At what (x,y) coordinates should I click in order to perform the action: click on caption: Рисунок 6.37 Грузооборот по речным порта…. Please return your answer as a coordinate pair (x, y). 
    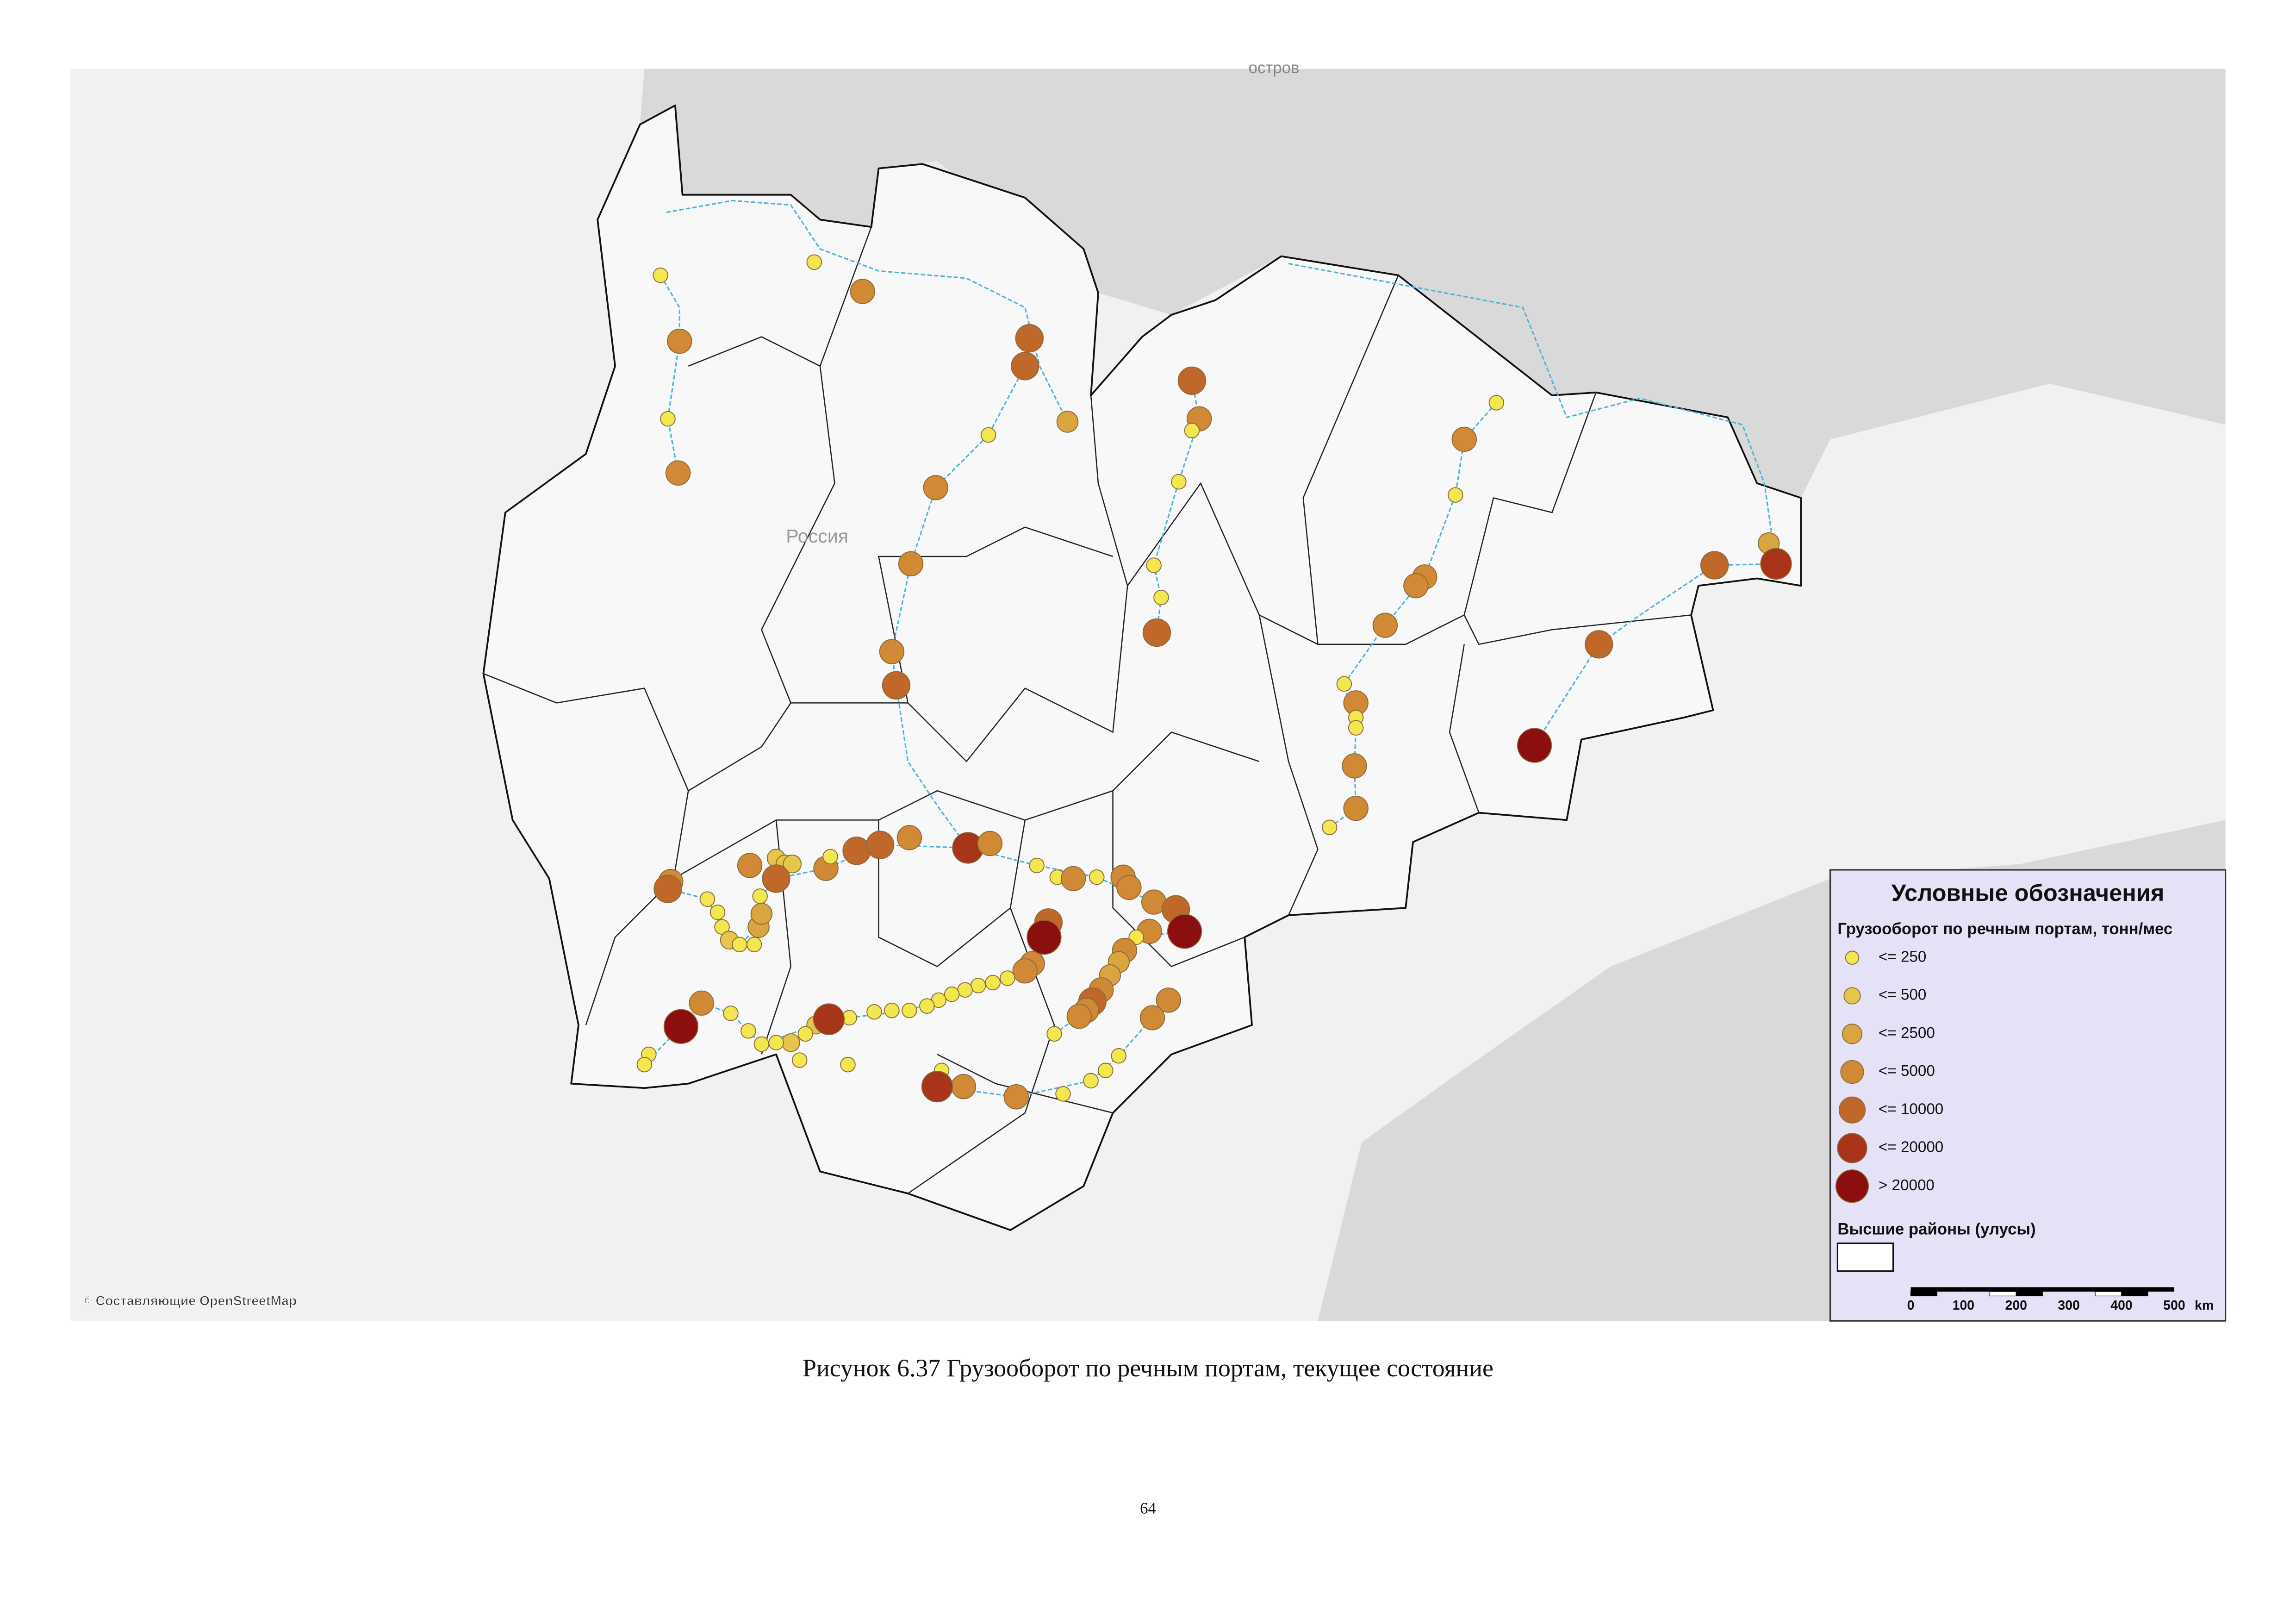
    Looking at the image, I should click on (1148, 1368).